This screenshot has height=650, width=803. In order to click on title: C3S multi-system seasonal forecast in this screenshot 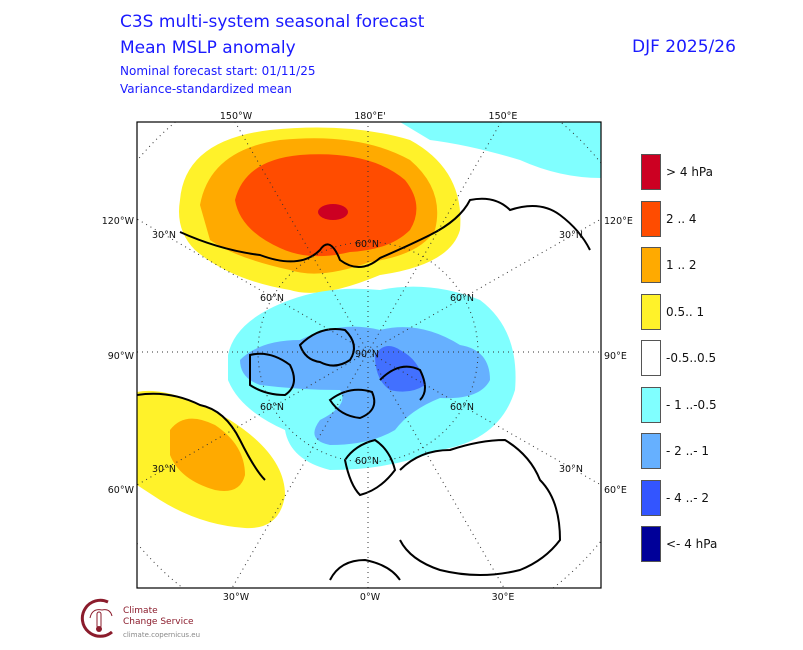, I will do `click(272, 22)`.